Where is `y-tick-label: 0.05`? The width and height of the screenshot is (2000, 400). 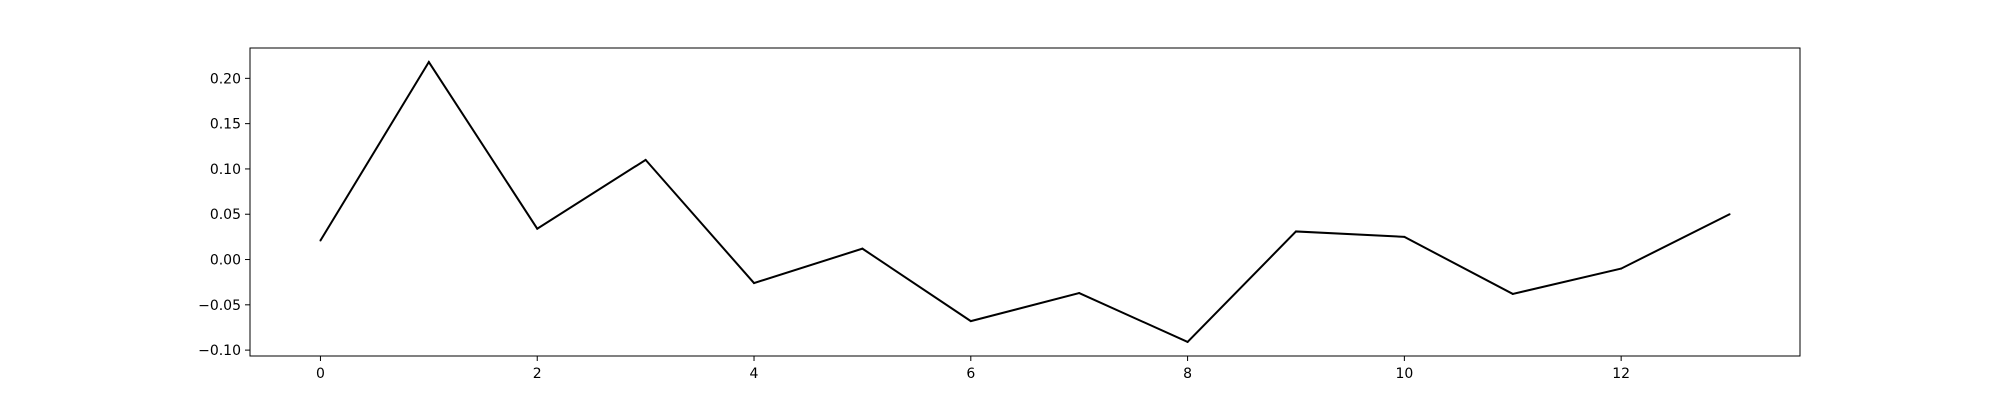
y-tick-label: 0.05 is located at coordinates (225, 215).